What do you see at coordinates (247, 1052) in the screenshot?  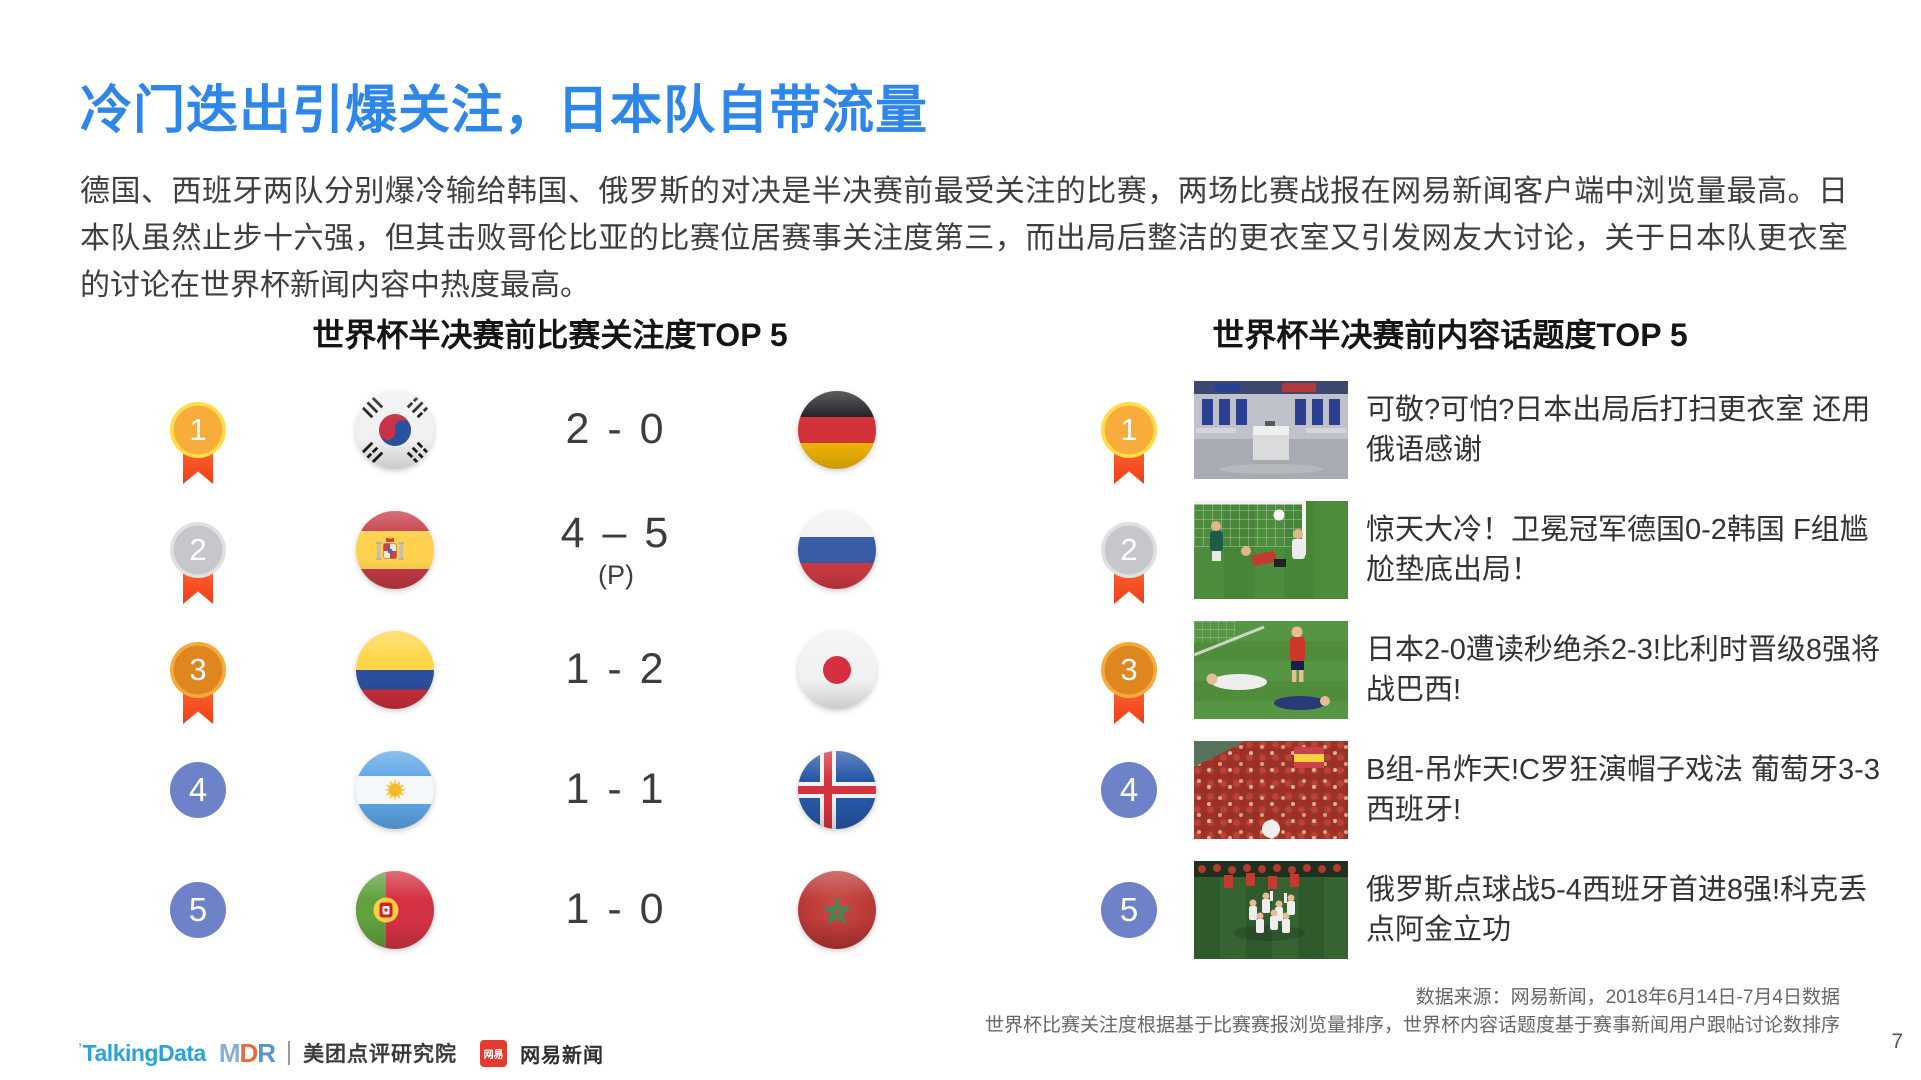 I see `mdr-logo: MDR` at bounding box center [247, 1052].